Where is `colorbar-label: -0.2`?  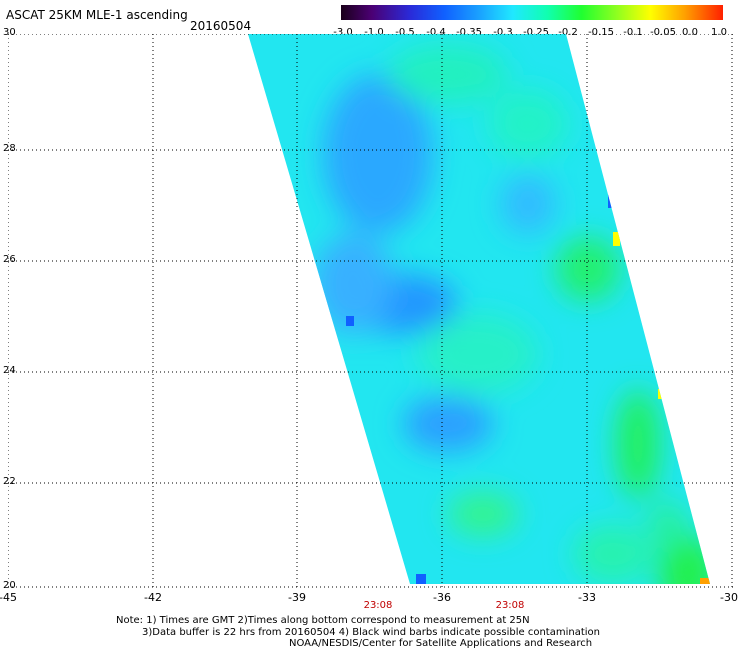
colorbar-label: -0.2 is located at coordinates (568, 32).